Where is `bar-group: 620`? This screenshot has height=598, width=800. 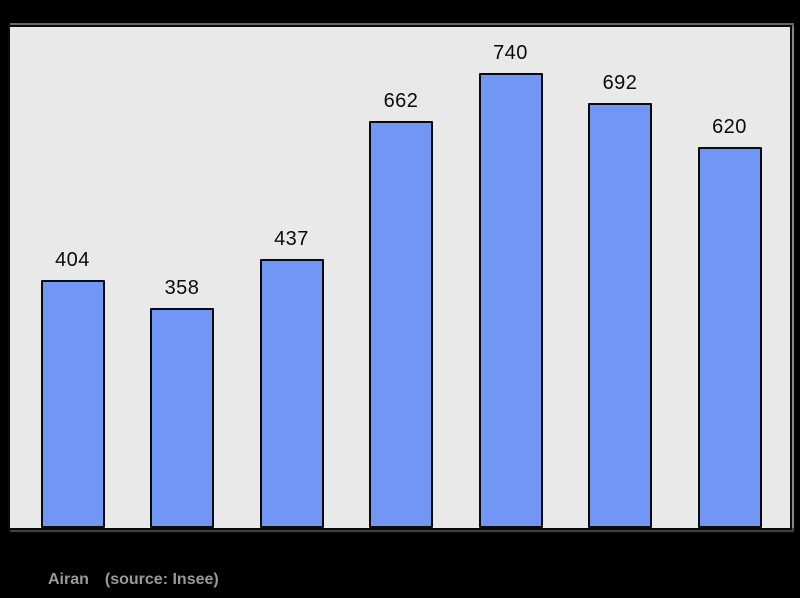
bar-group: 620 is located at coordinates (730, 322).